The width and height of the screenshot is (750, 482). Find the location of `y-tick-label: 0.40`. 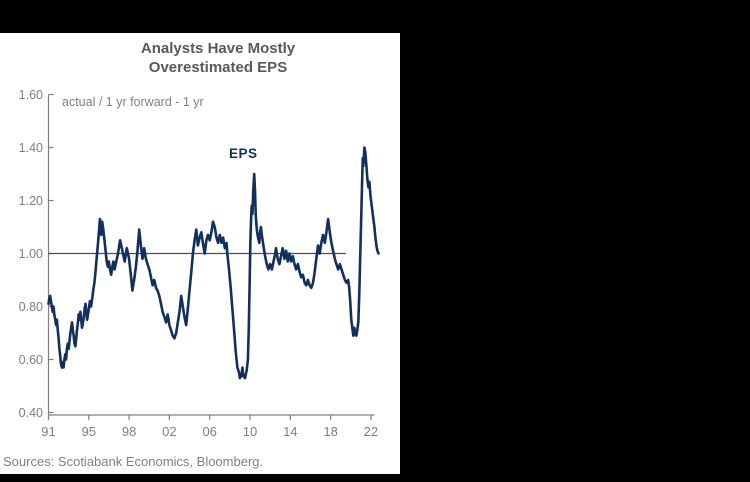

y-tick-label: 0.40 is located at coordinates (31, 413).